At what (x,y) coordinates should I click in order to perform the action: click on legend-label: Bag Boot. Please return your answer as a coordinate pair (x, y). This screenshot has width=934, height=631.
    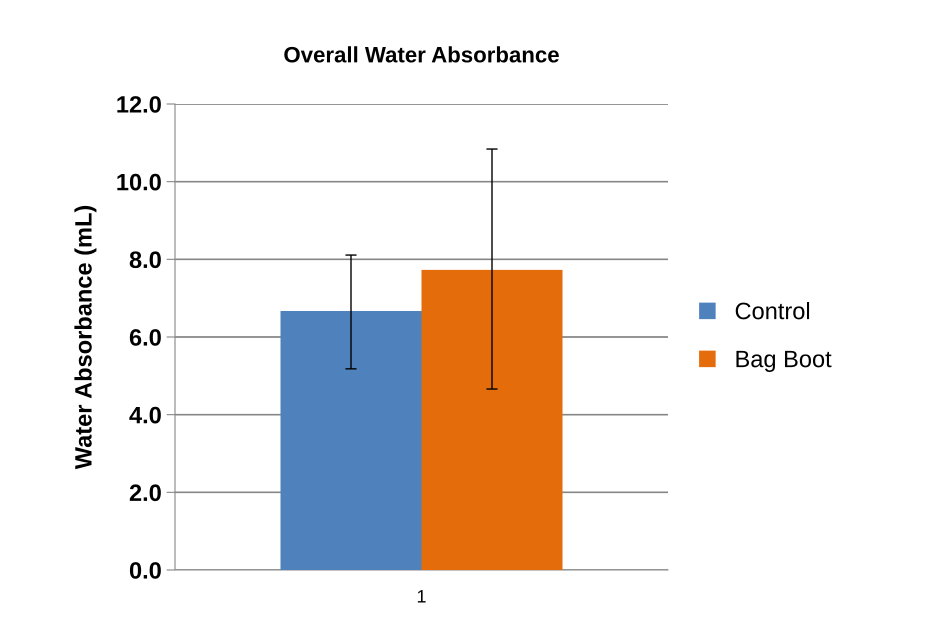
    Looking at the image, I should click on (784, 361).